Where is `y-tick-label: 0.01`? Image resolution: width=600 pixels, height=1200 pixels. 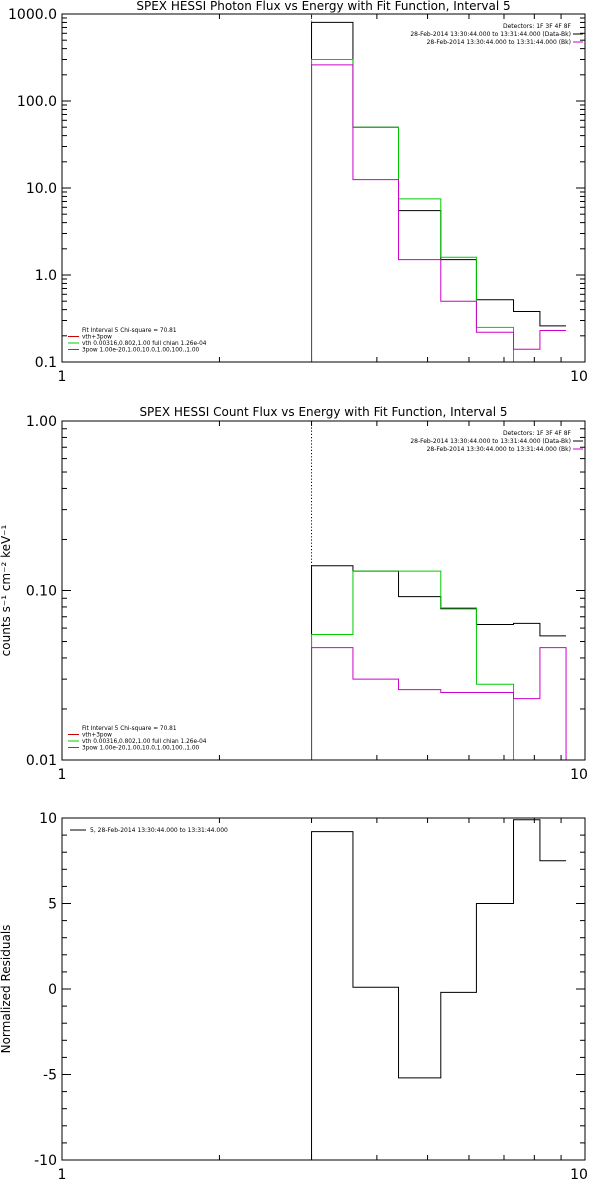
y-tick-label: 0.01 is located at coordinates (41, 761).